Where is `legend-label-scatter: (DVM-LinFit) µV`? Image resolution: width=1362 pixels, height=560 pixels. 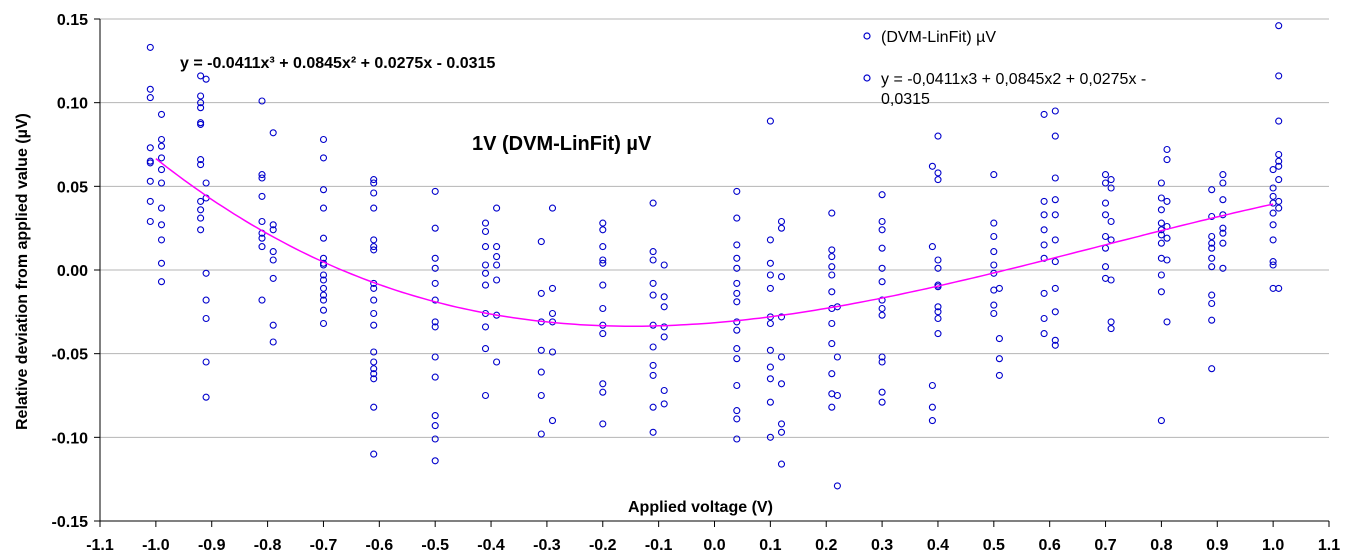 legend-label-scatter: (DVM-LinFit) µV is located at coordinates (938, 37).